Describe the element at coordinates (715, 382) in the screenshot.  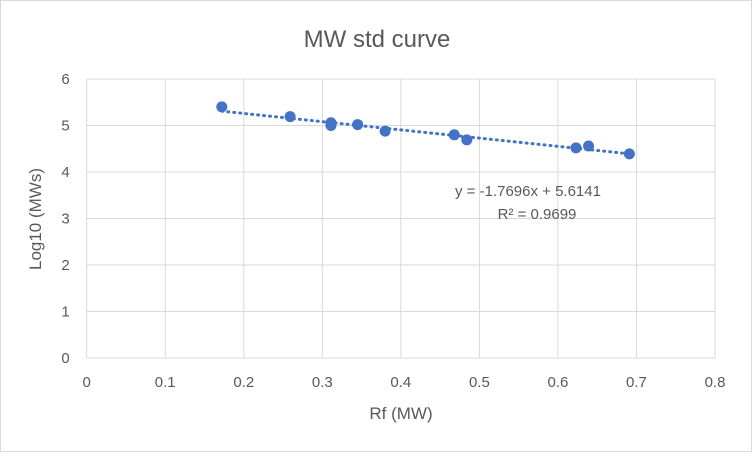
I see `x-tick-label: 0.8` at that location.